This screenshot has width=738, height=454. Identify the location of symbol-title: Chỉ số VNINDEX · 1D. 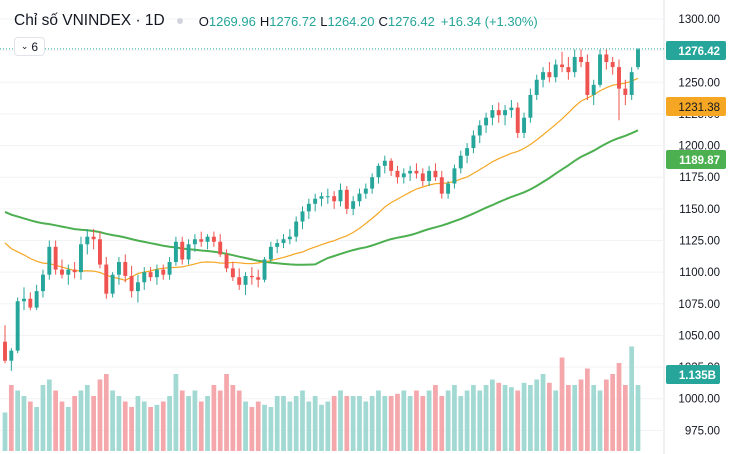
(89, 20).